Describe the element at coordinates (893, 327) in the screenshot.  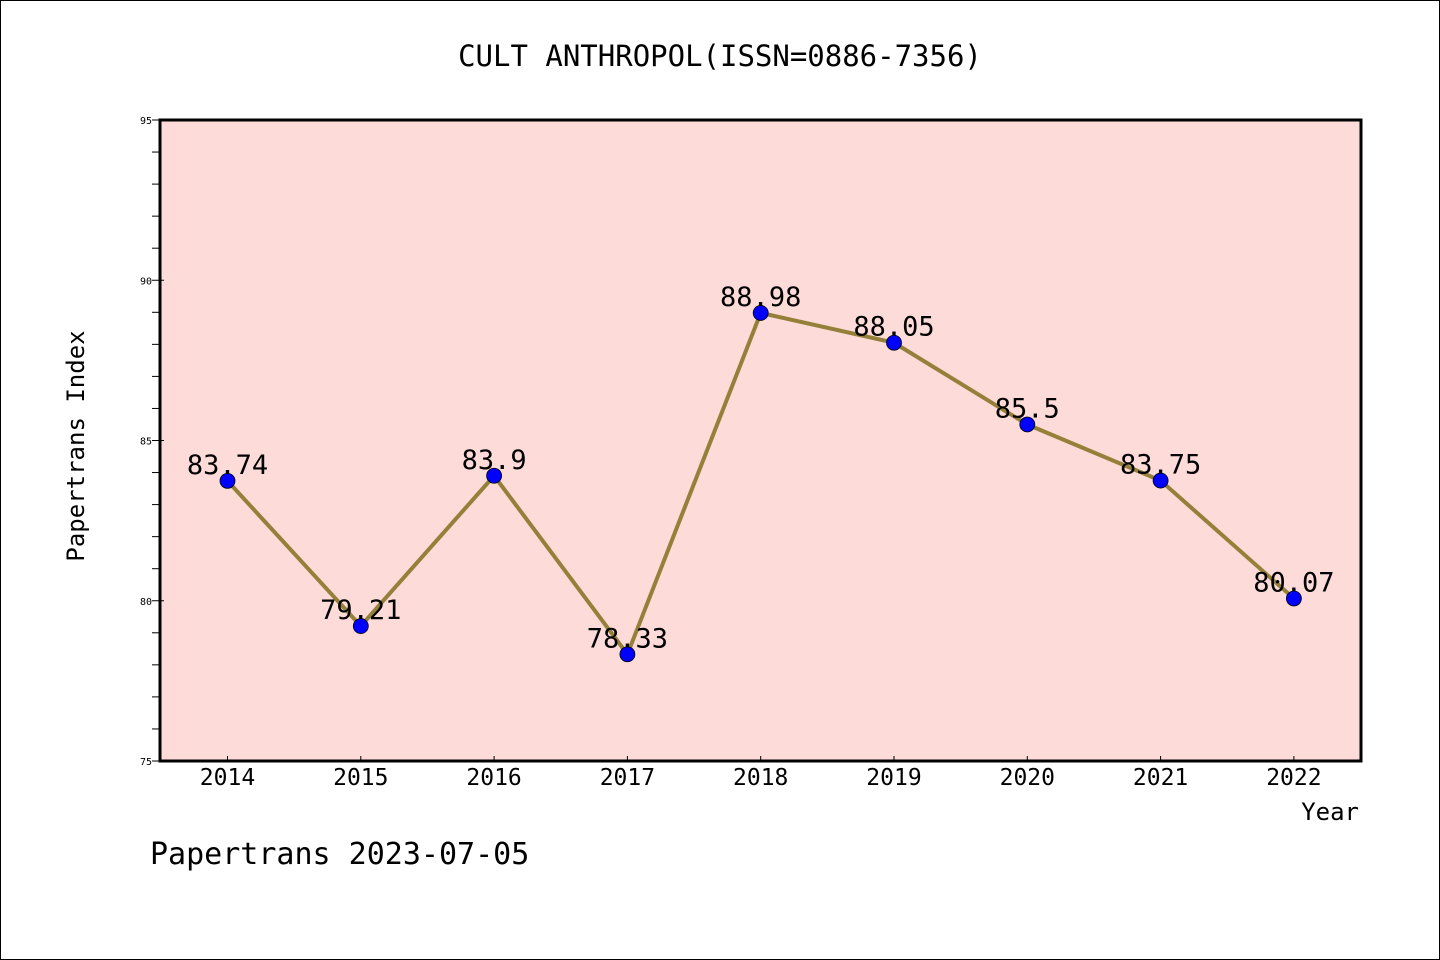
I see `data-point-label: 88.05` at that location.